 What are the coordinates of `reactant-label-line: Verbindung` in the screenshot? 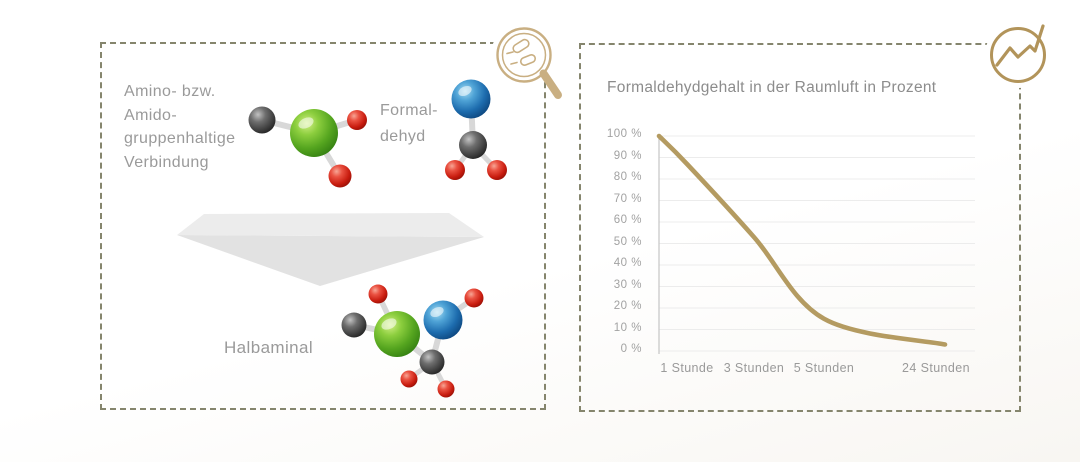 It's located at (166, 162).